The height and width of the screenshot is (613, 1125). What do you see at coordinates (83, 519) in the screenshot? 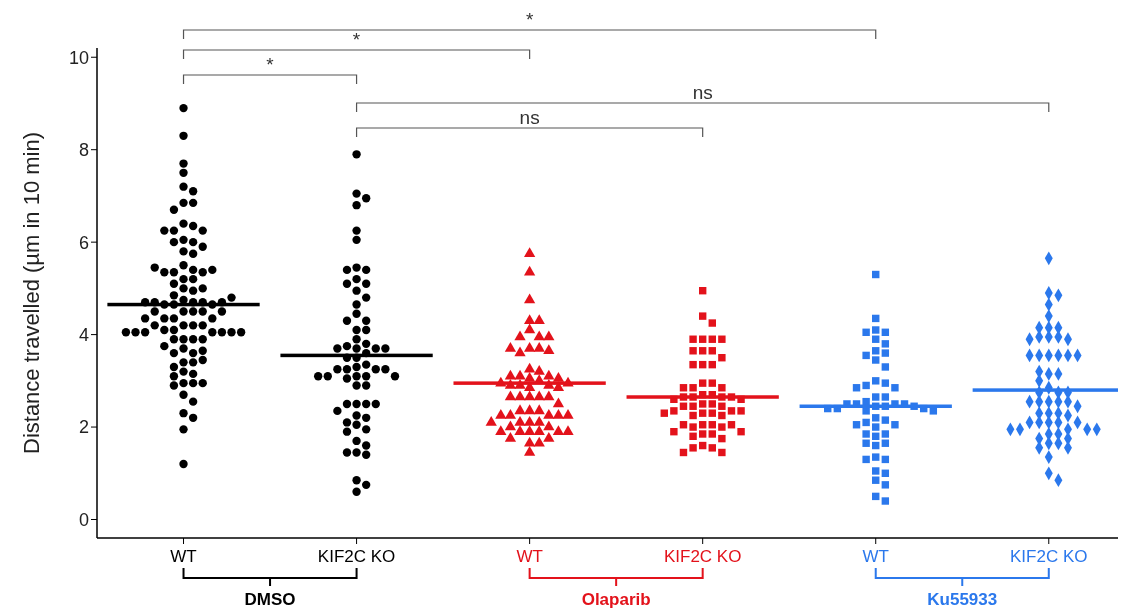
I see `y-tick-label: 0` at bounding box center [83, 519].